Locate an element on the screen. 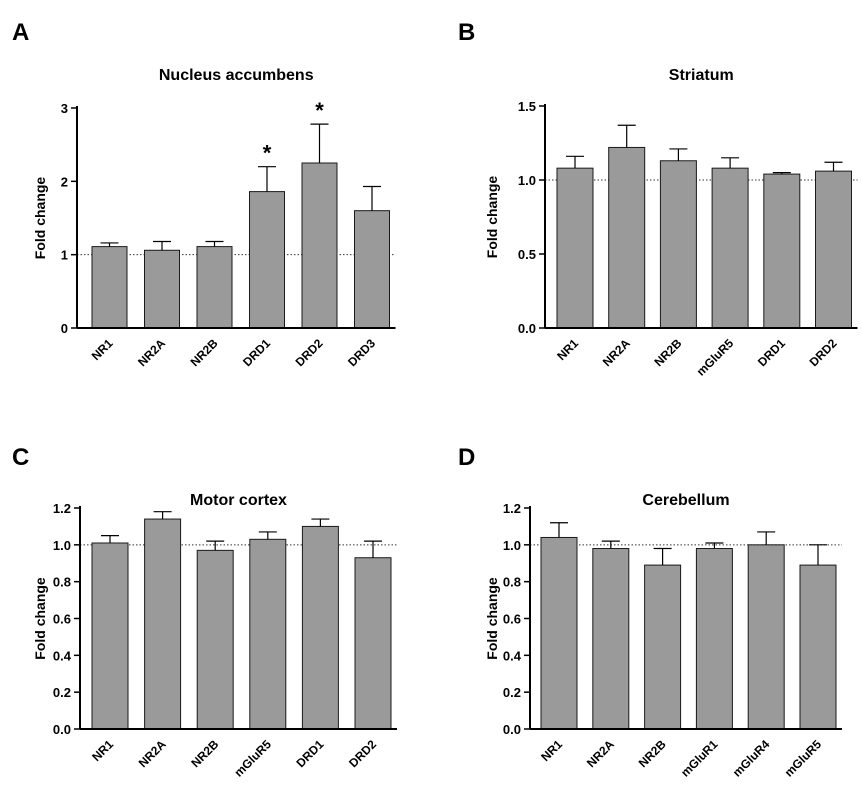 The width and height of the screenshot is (862, 794). panel-letter: D is located at coordinates (466, 457).